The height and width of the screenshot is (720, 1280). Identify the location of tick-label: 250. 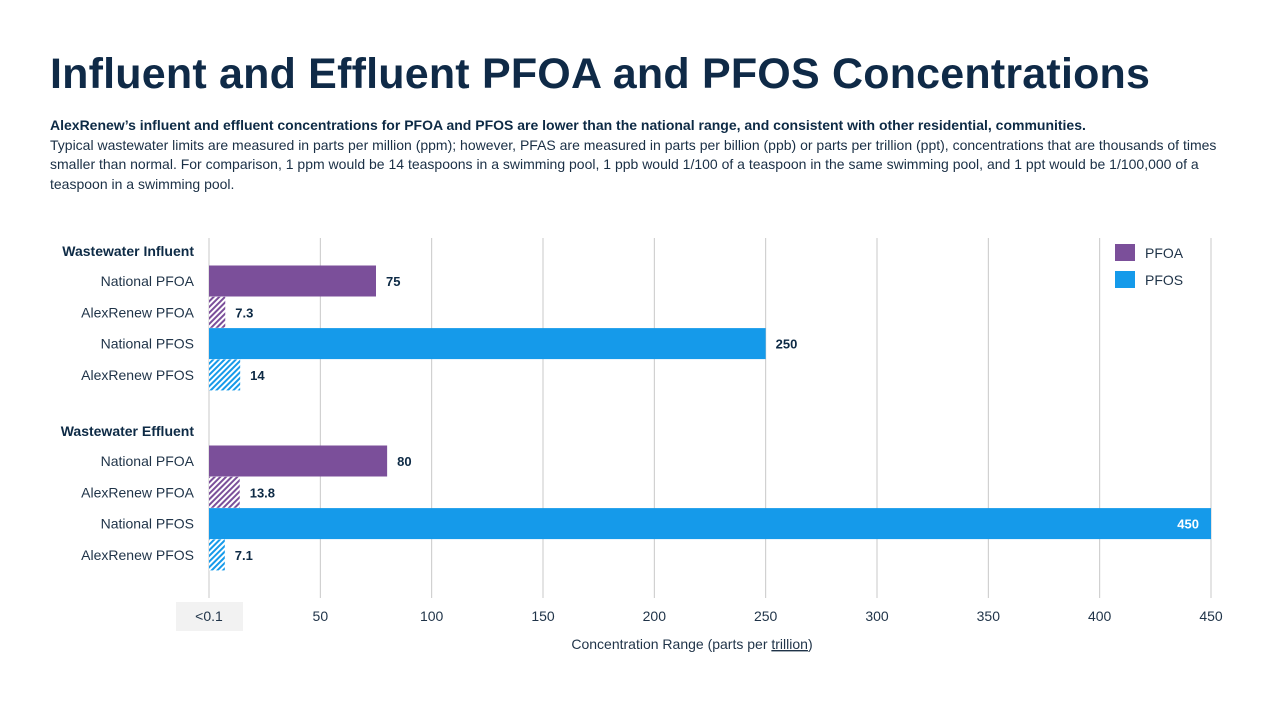
(766, 616).